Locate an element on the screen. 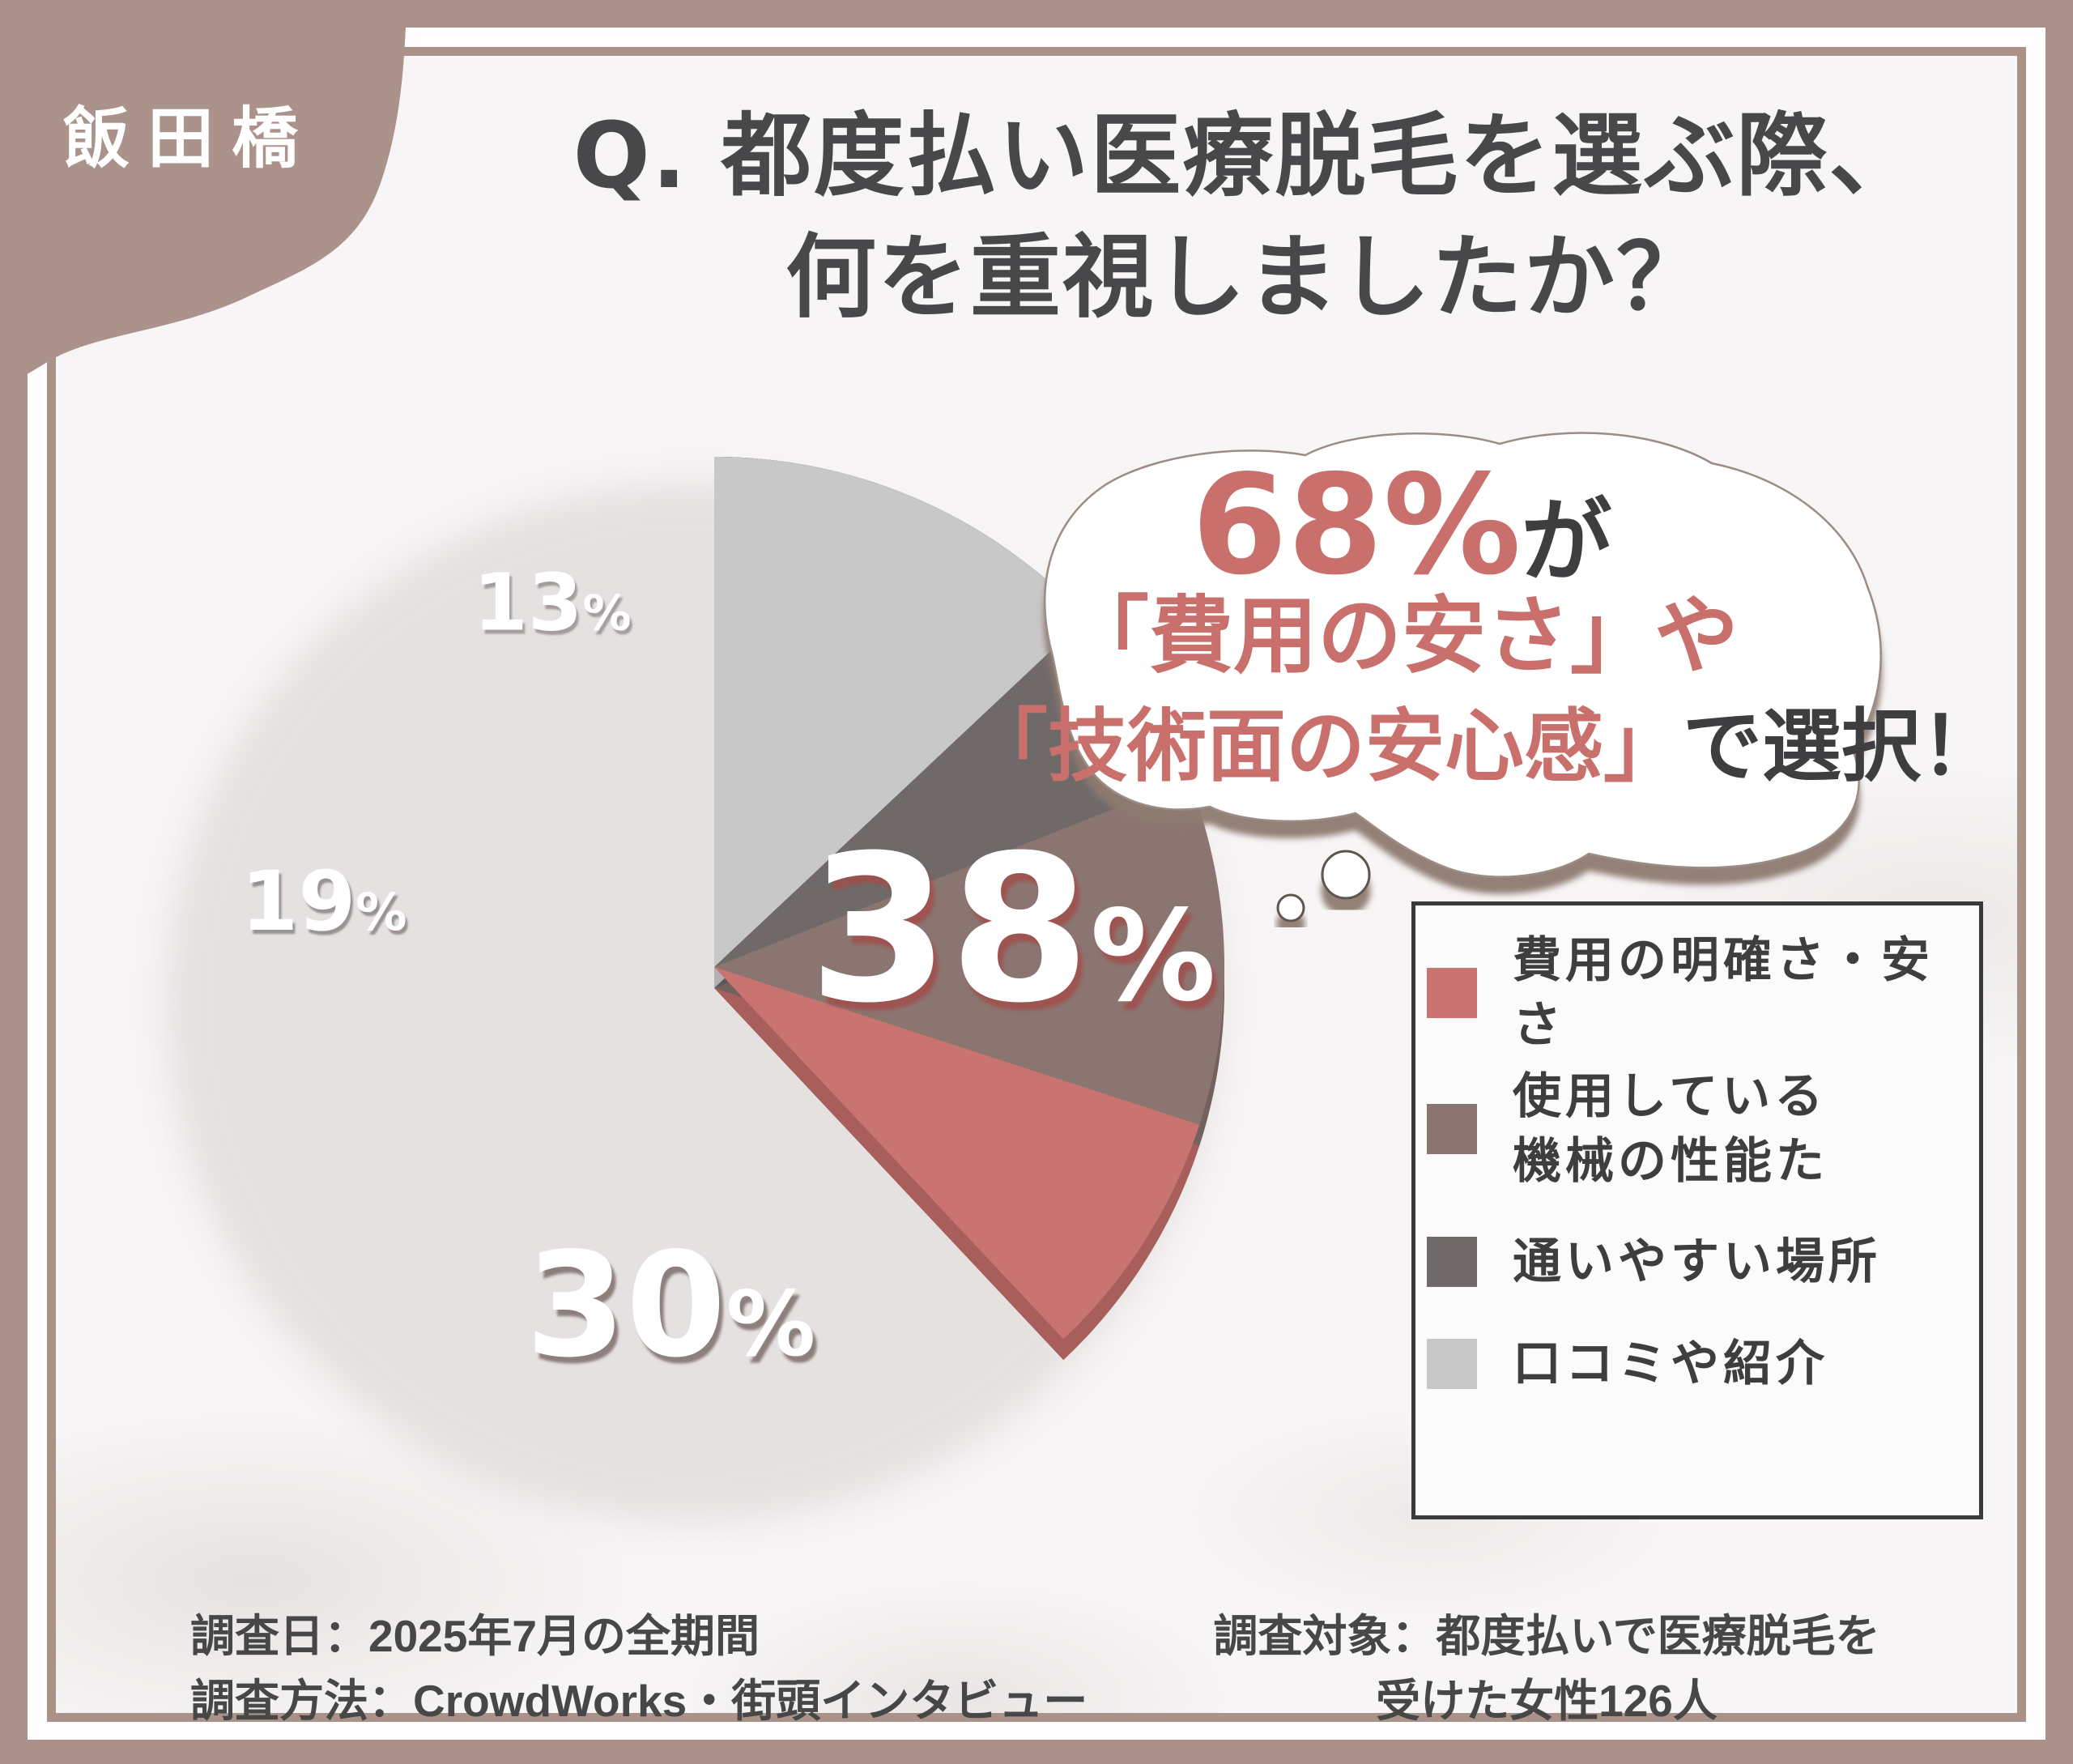 Image resolution: width=2073 pixels, height=1764 pixels. legend-label: 口コミや紹介 is located at coordinates (1671, 1364).